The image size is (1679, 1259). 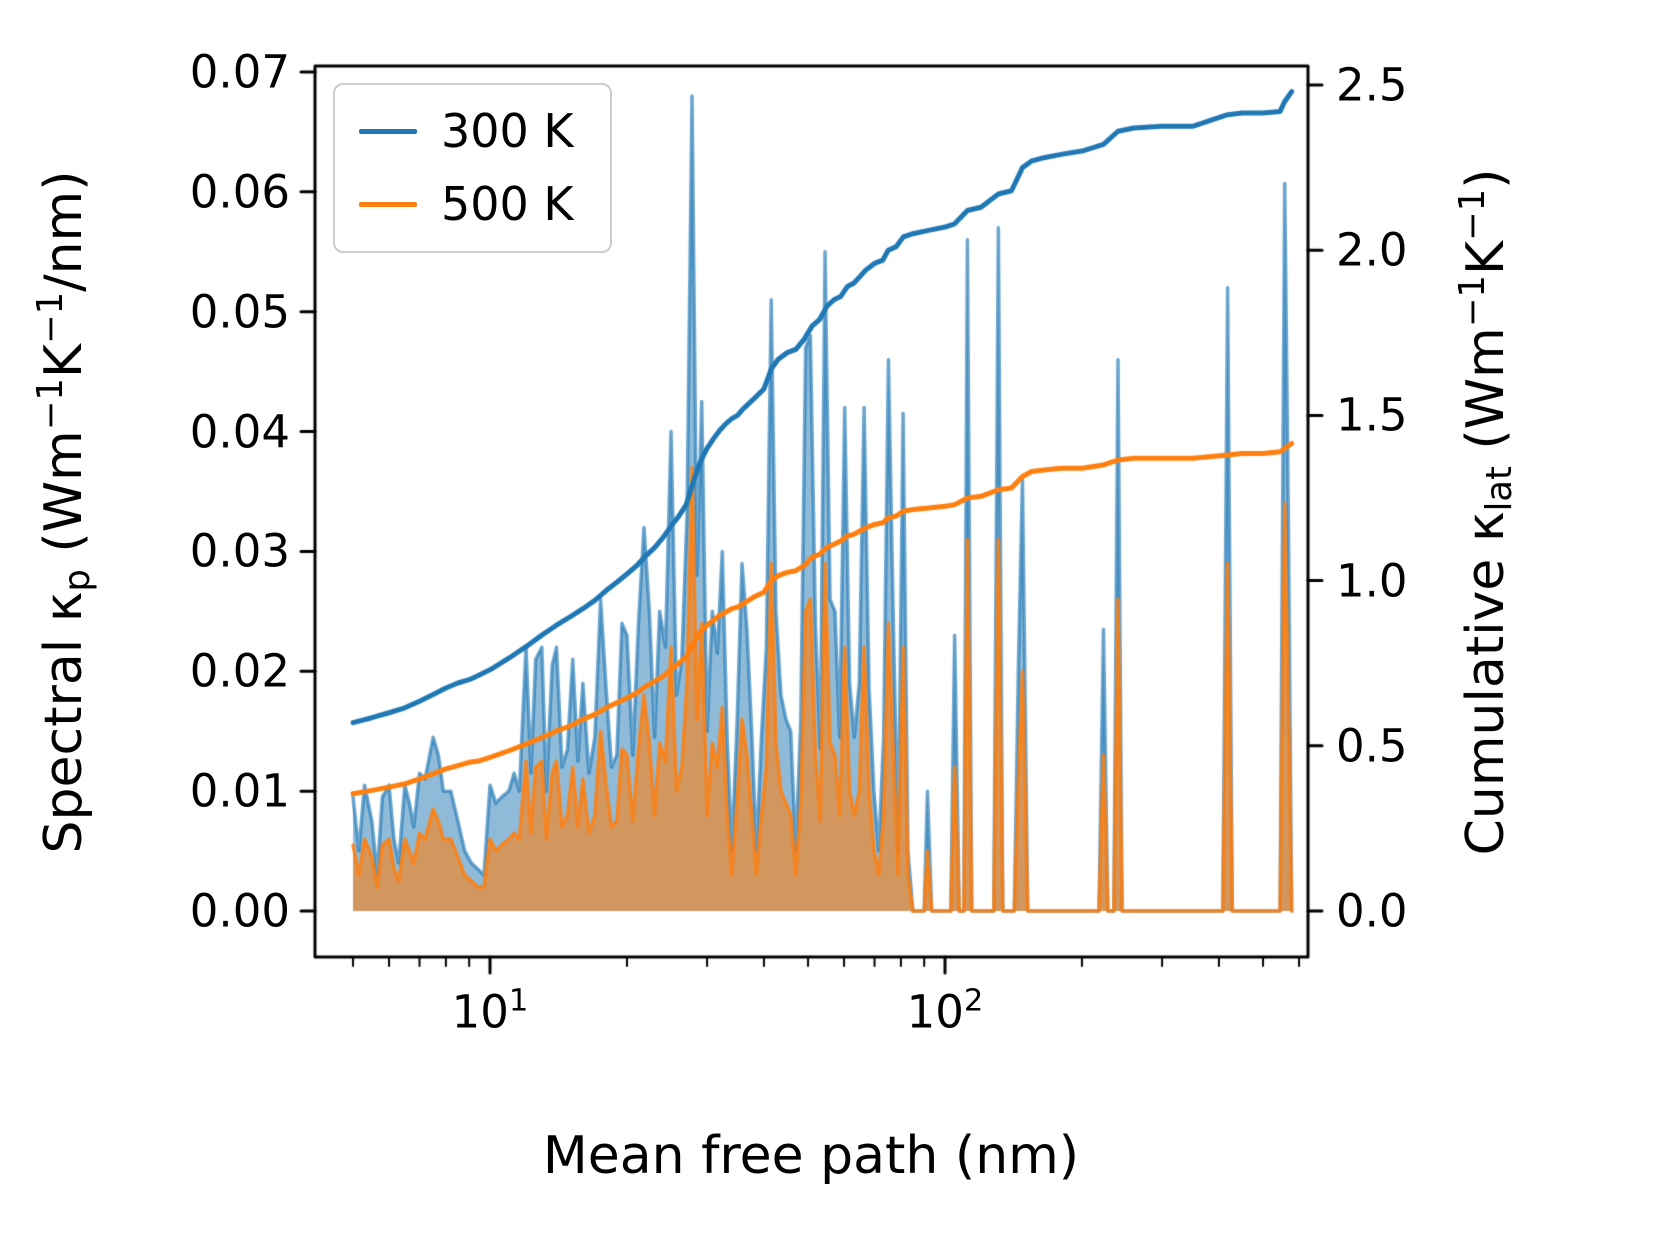 What do you see at coordinates (239, 192) in the screenshot?
I see `y-left-tick-label: 0.06` at bounding box center [239, 192].